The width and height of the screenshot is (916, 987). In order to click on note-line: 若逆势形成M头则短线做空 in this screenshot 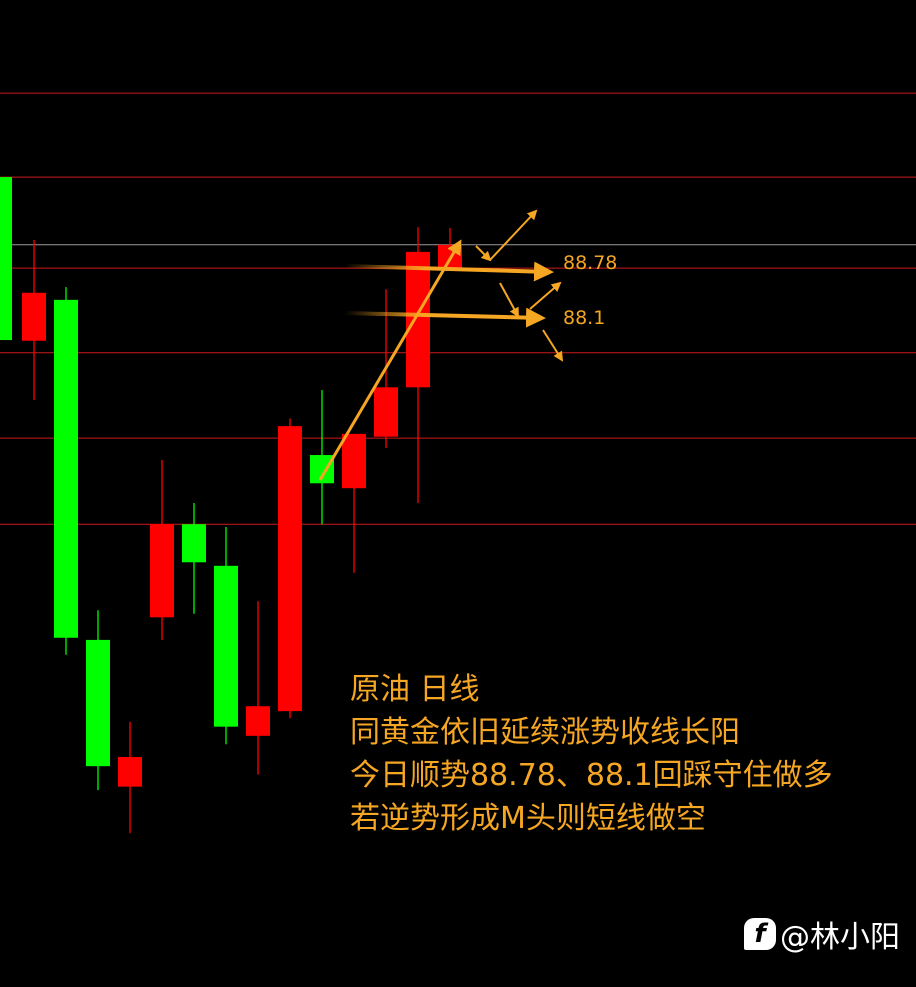, I will do `click(528, 818)`.